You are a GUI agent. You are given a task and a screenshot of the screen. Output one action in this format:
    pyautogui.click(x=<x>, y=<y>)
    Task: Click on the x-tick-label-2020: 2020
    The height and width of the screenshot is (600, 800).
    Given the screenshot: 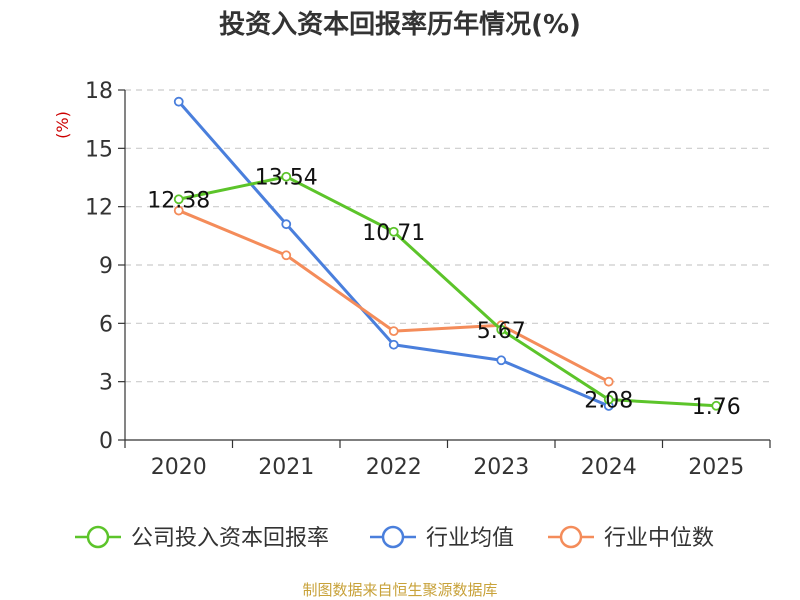 What is the action you would take?
    pyautogui.click(x=179, y=467)
    